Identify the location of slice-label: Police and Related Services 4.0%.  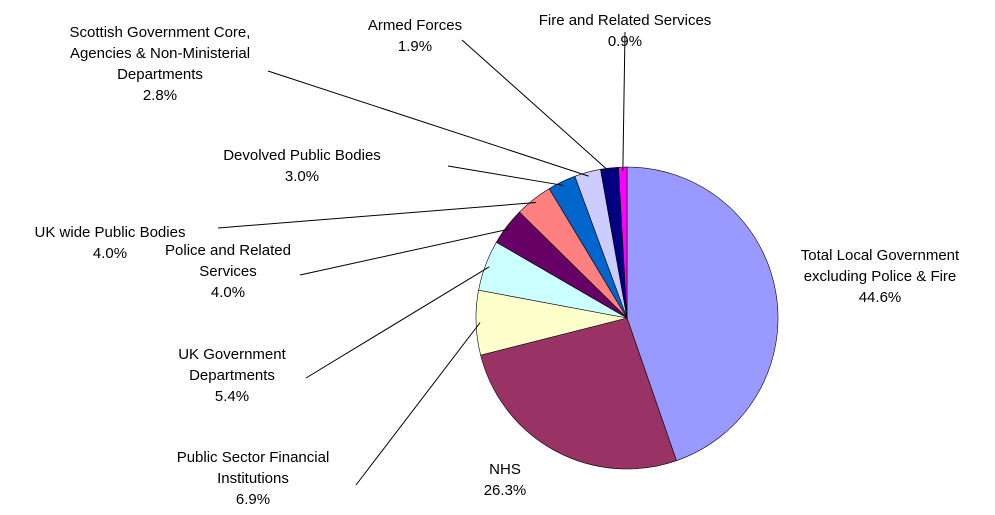
(228, 271).